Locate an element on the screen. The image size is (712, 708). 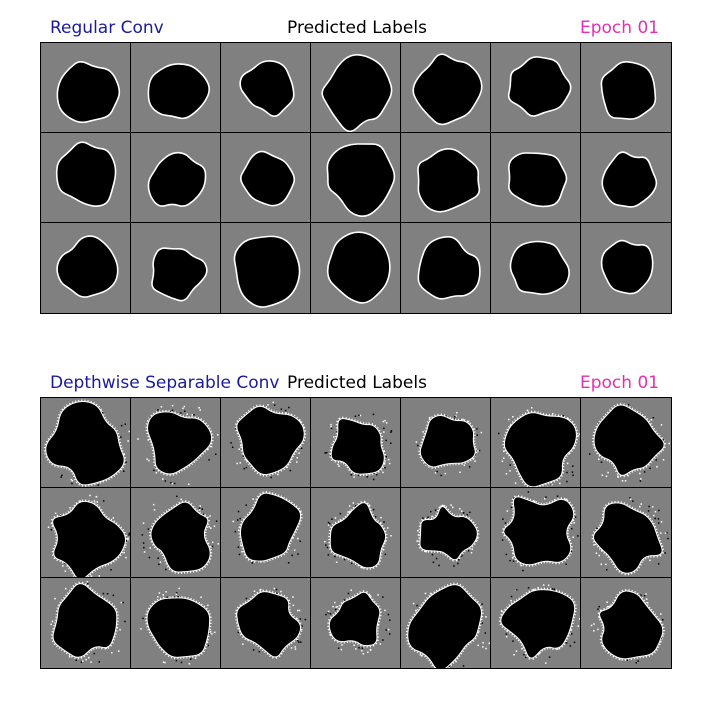
panel-title-left: Regular Conv is located at coordinates (107, 28).